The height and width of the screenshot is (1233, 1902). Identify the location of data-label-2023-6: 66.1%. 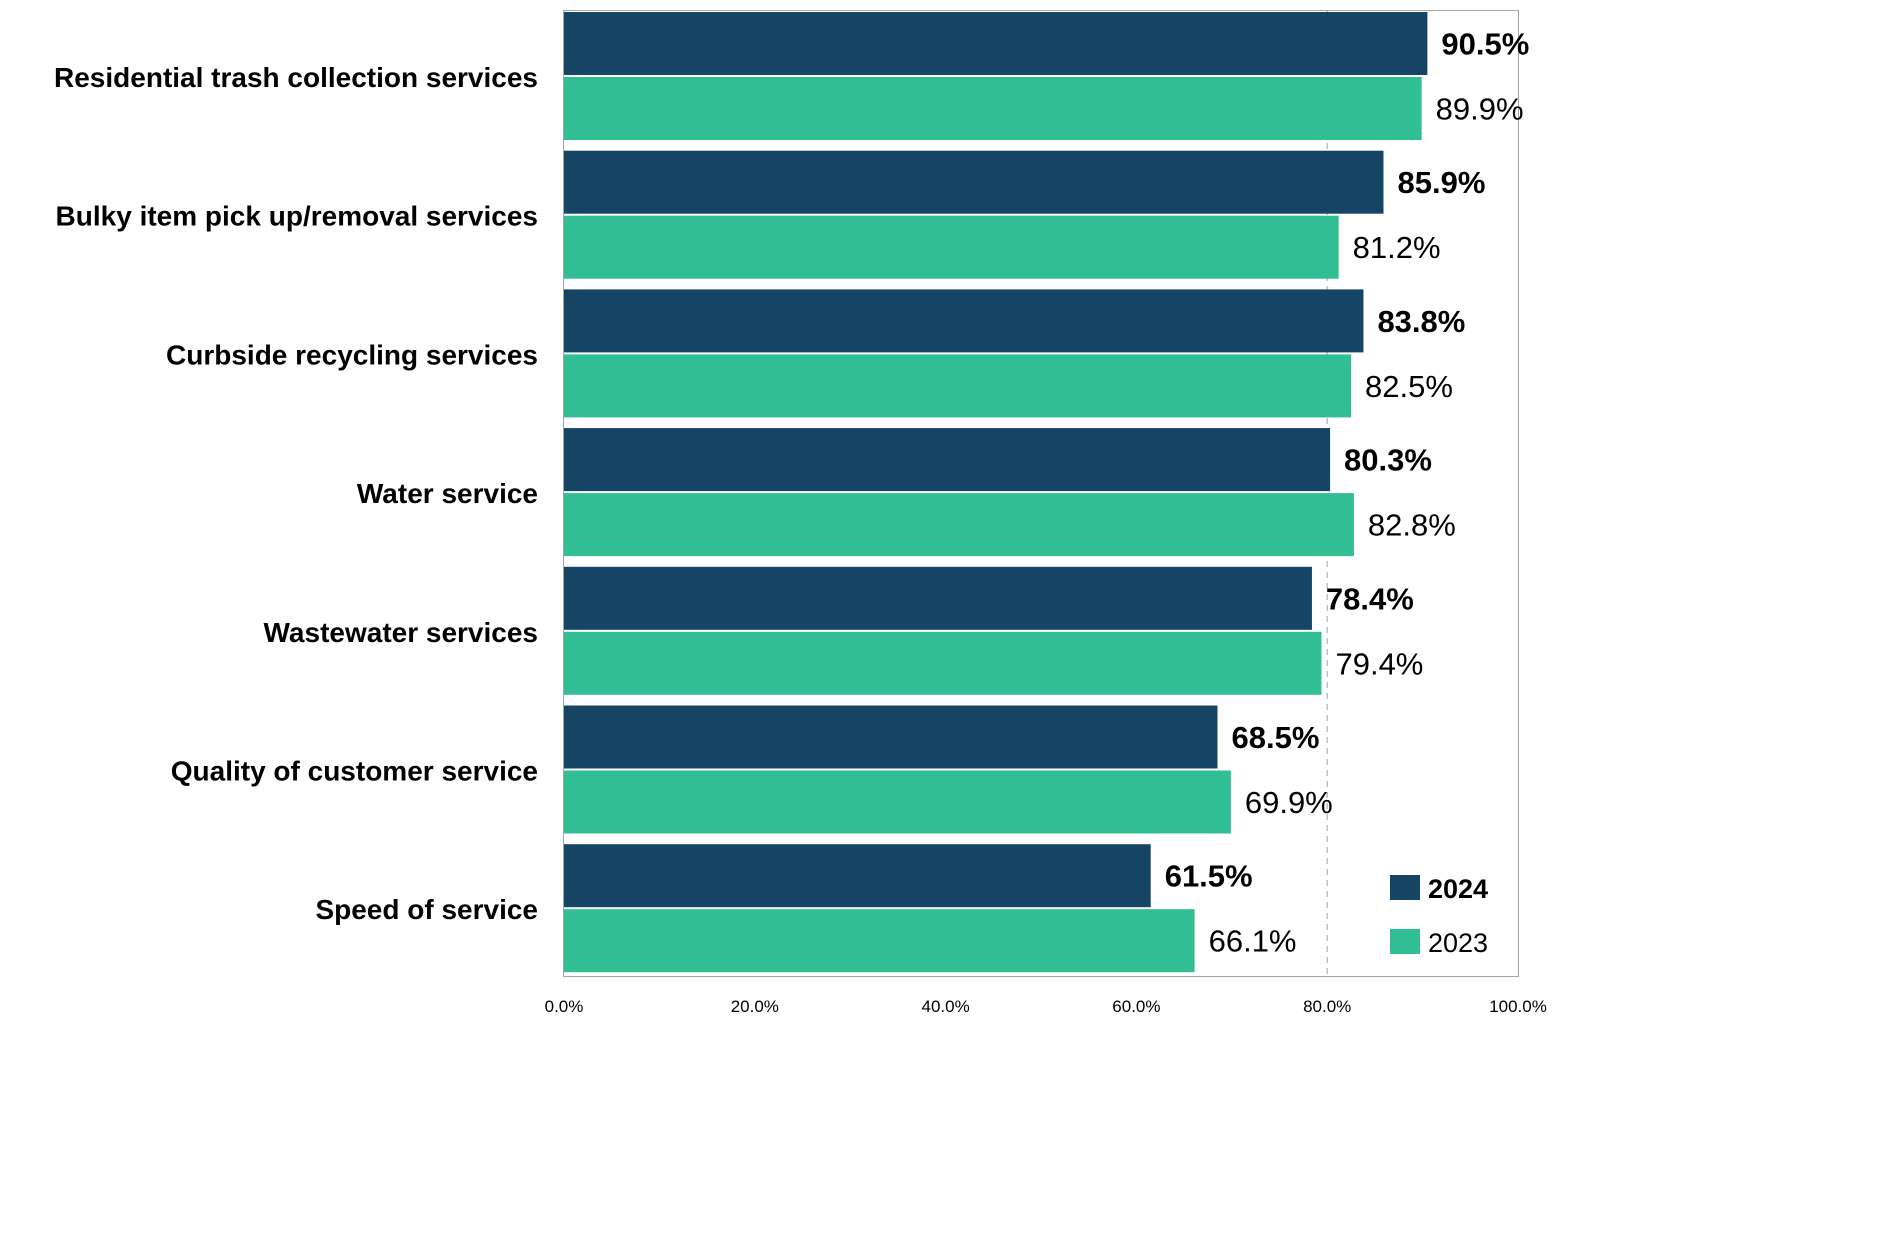
(1253, 941).